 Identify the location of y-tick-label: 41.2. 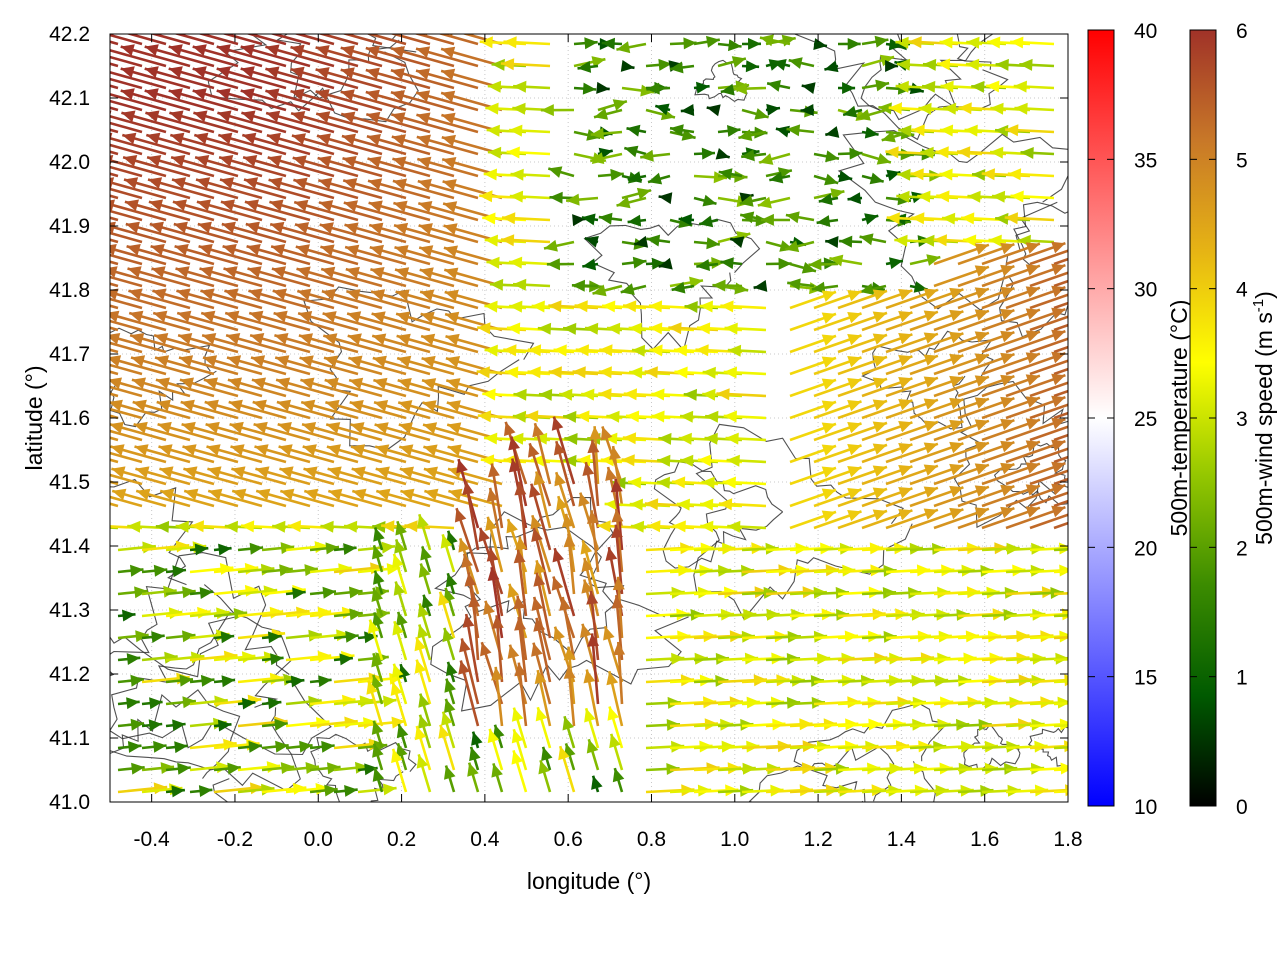
(69, 674).